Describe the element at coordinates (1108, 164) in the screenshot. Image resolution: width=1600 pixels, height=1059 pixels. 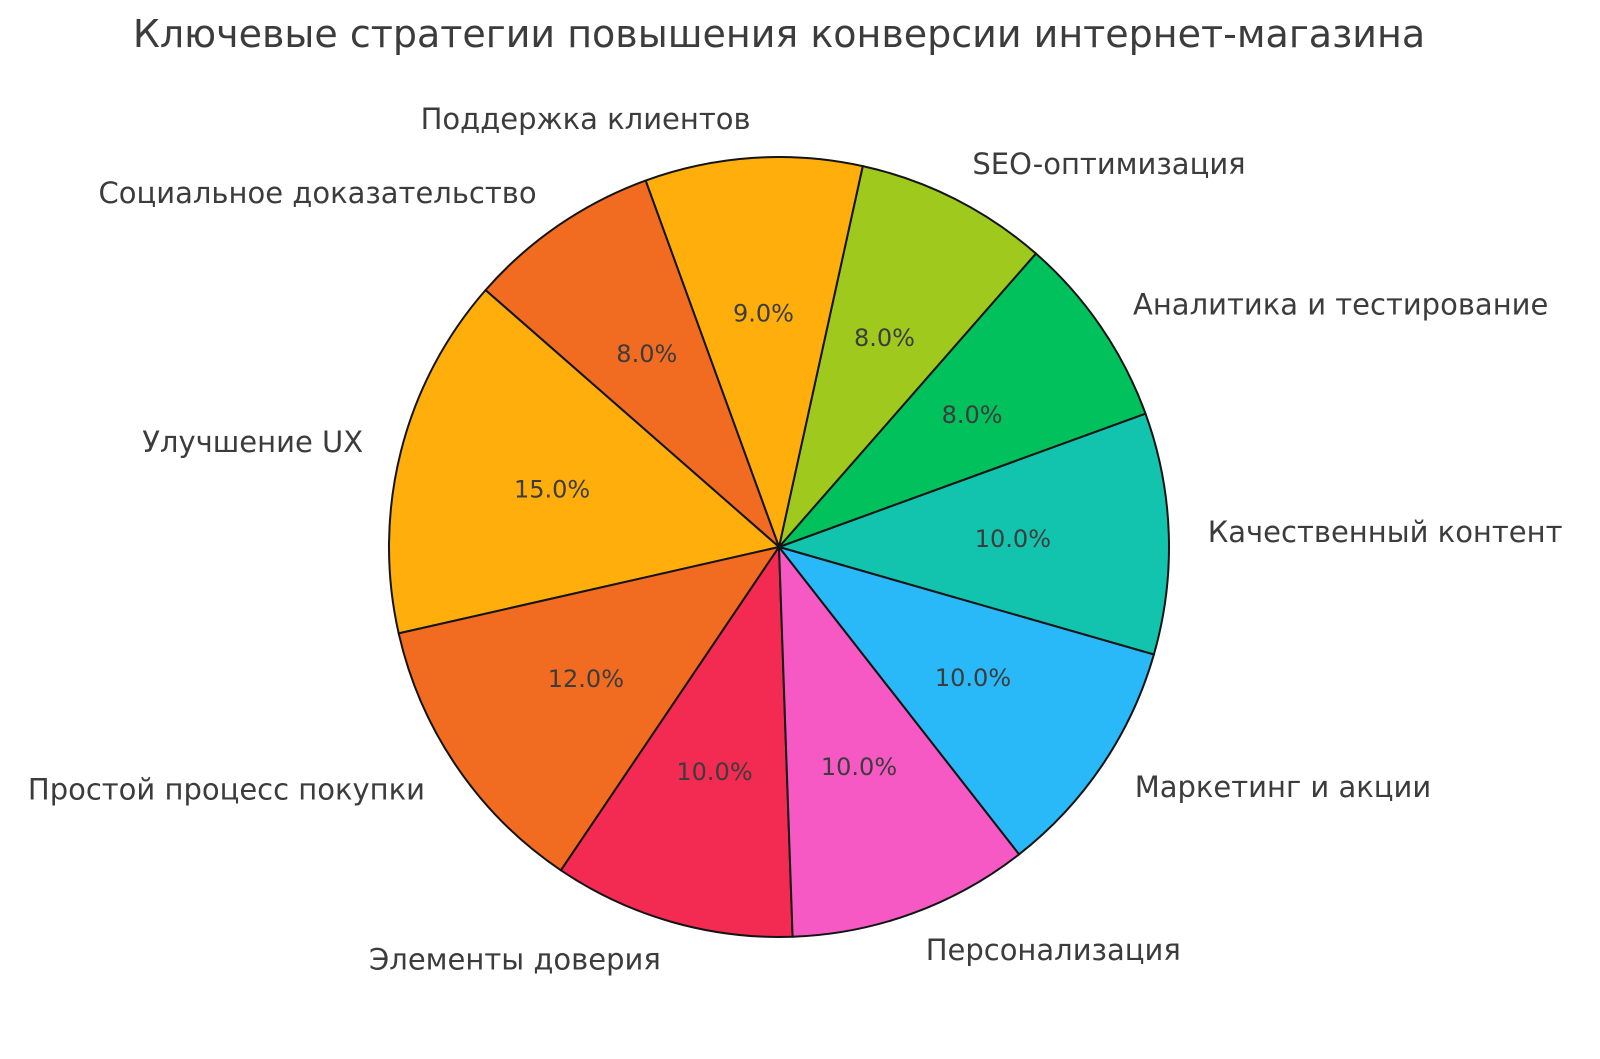
I see `slice-label-2: SEO-оптимизация` at that location.